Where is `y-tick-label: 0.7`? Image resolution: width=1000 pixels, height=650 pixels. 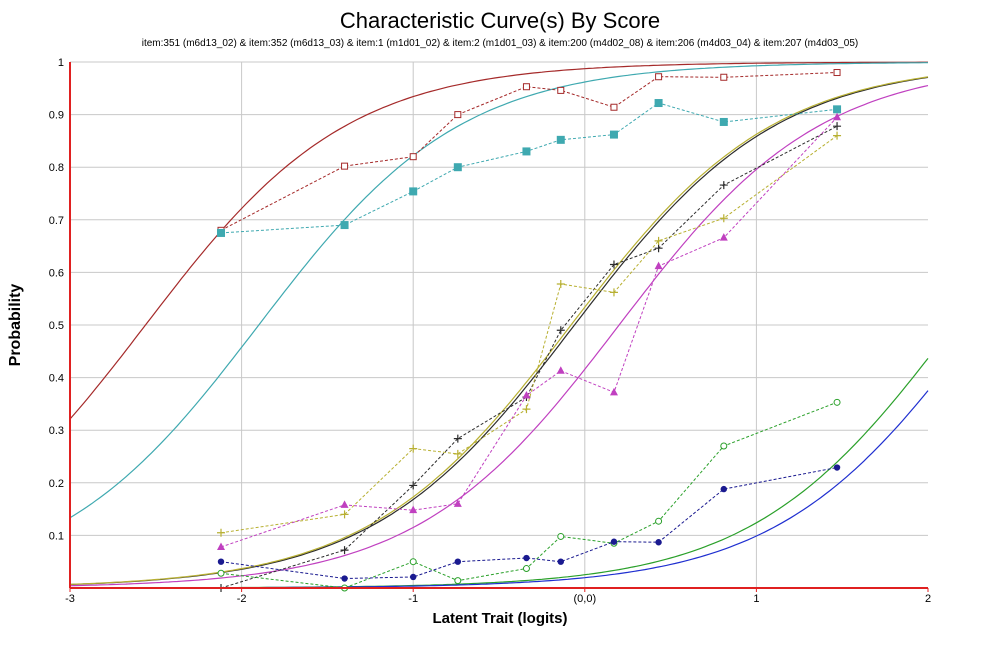
y-tick-label: 0.7 is located at coordinates (56, 221).